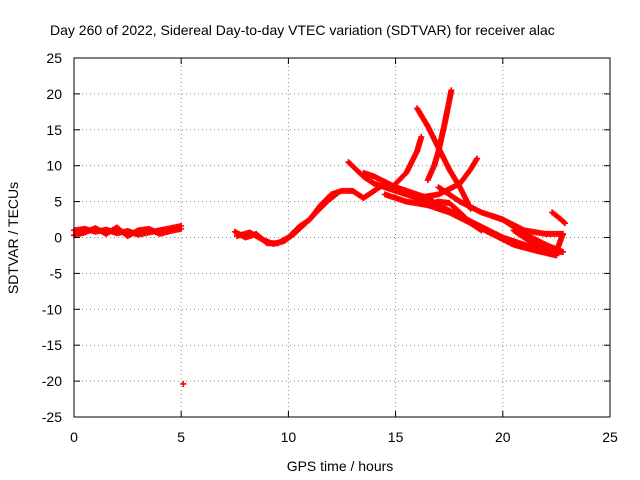 The image size is (640, 480). I want to click on y-tick-label: -10, so click(52, 309).